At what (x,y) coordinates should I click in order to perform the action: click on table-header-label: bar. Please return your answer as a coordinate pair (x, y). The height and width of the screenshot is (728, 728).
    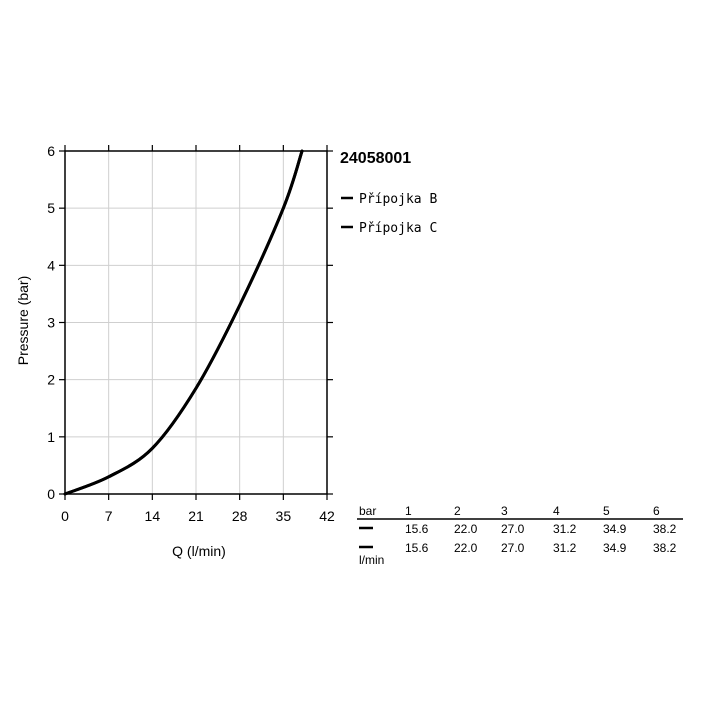
    Looking at the image, I should click on (367, 511).